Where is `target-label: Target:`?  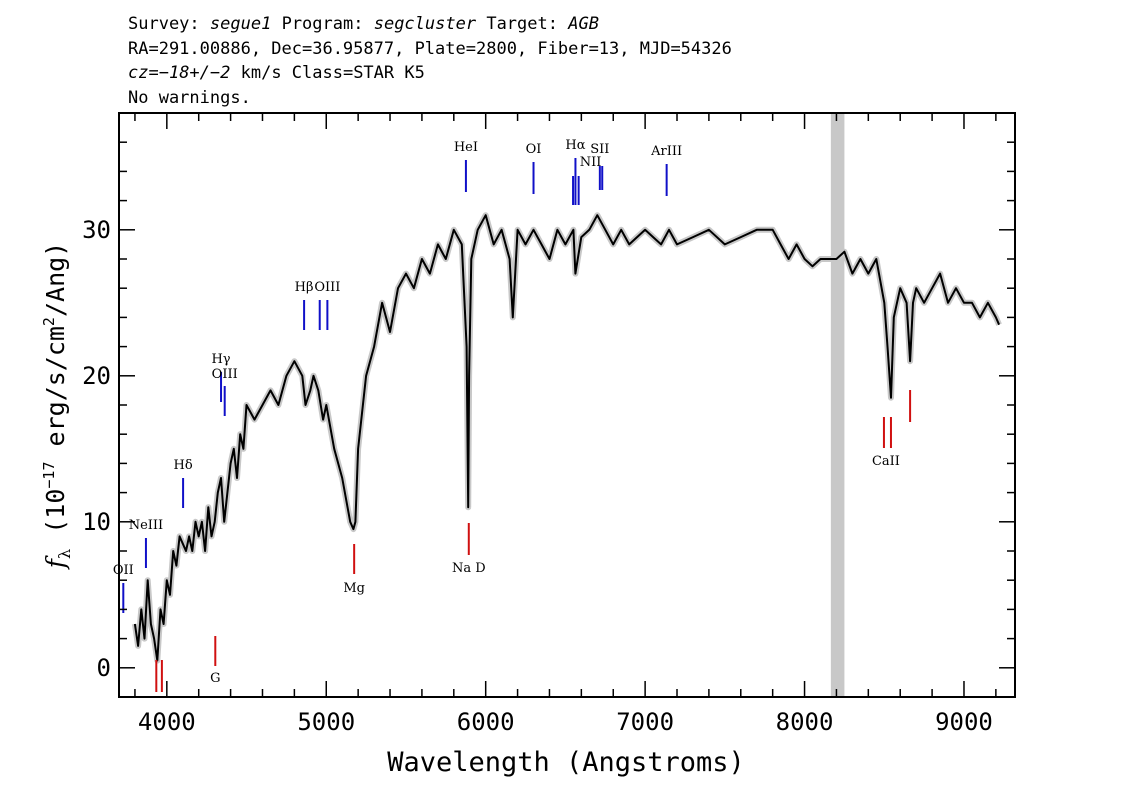 target-label: Target: is located at coordinates (522, 24).